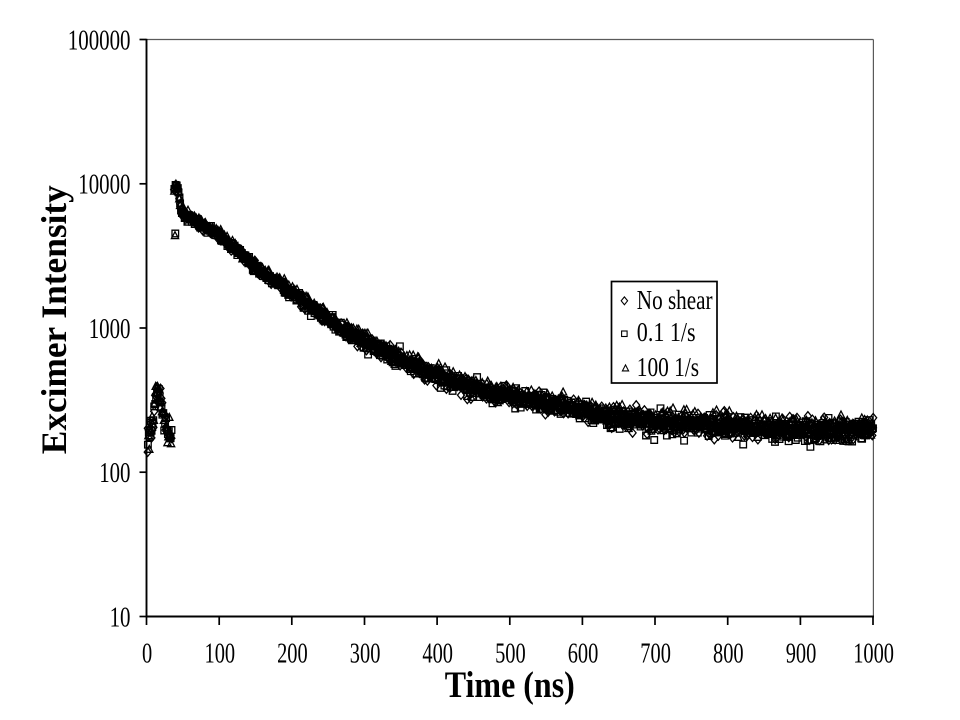  What do you see at coordinates (510, 684) in the screenshot?
I see `svg-text: Time (ns)` at bounding box center [510, 684].